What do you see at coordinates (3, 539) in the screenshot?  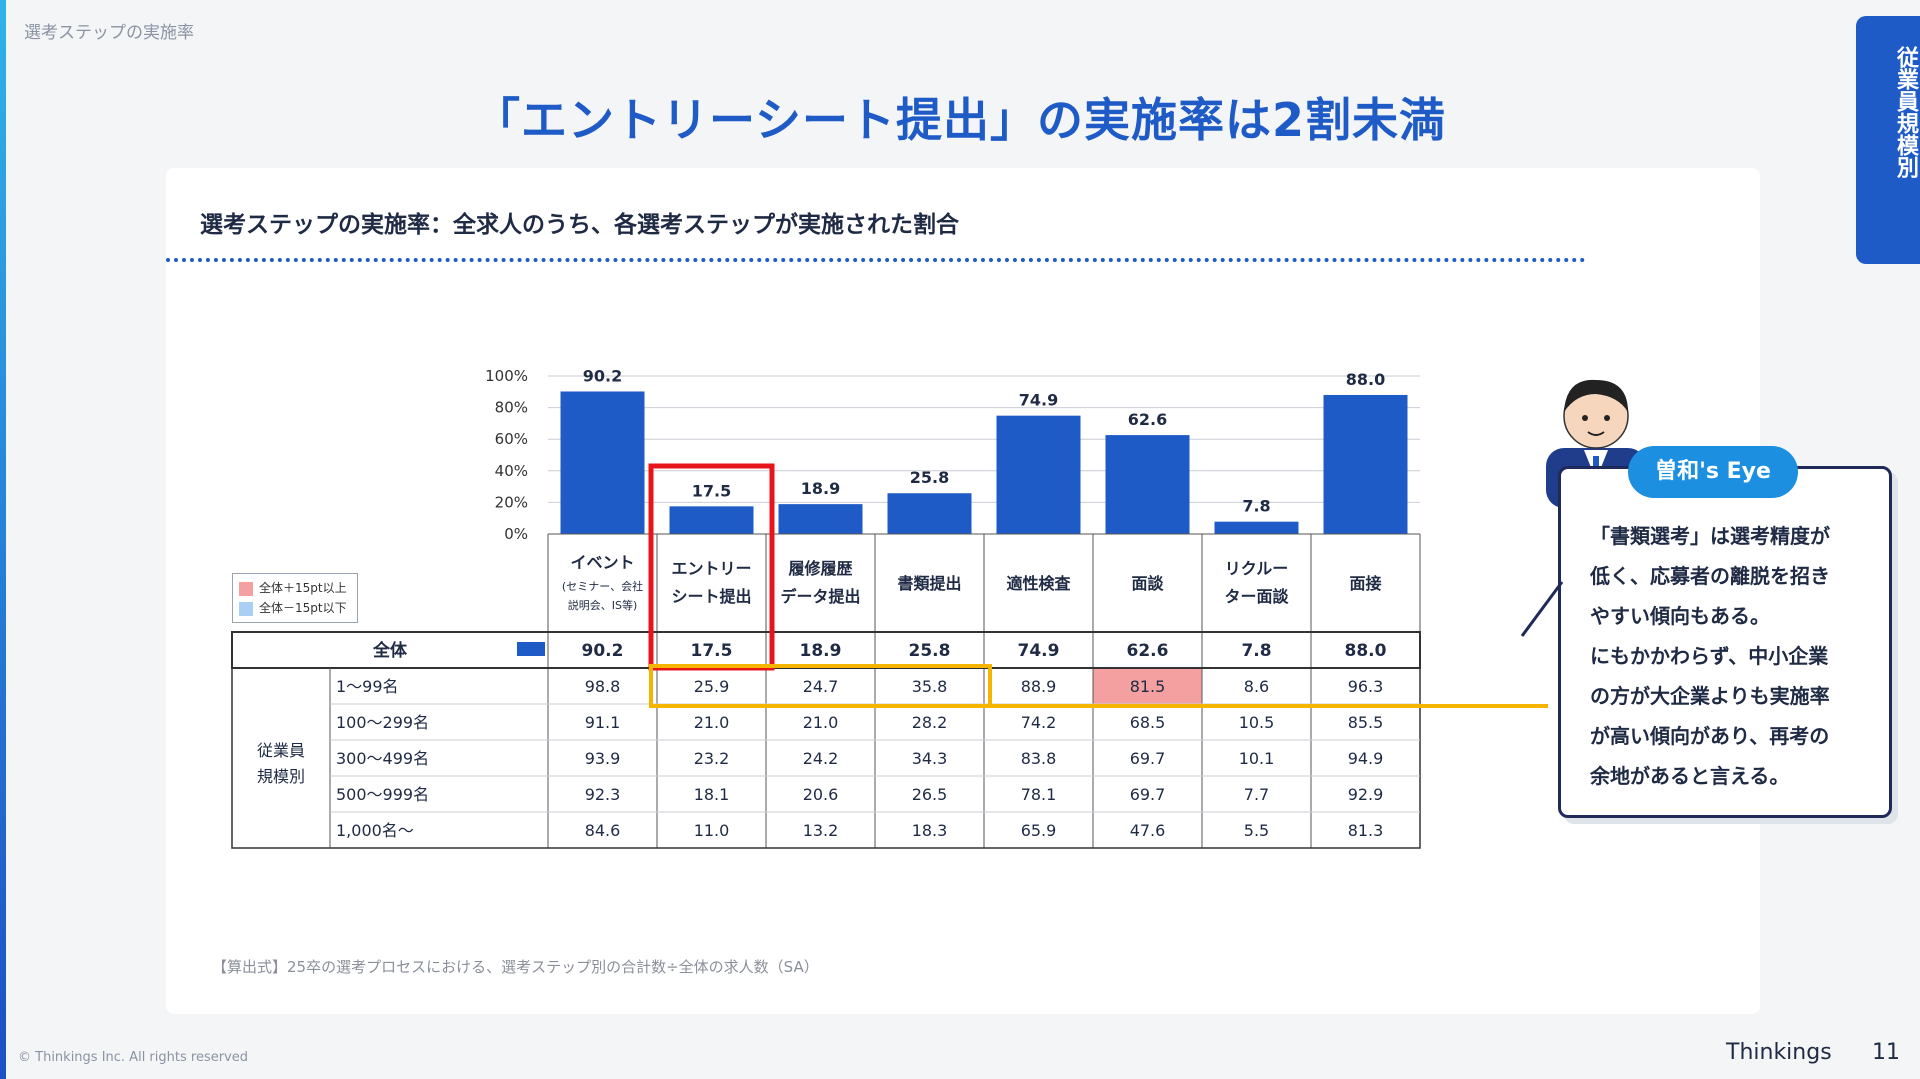 I see `left-accent-strip` at bounding box center [3, 539].